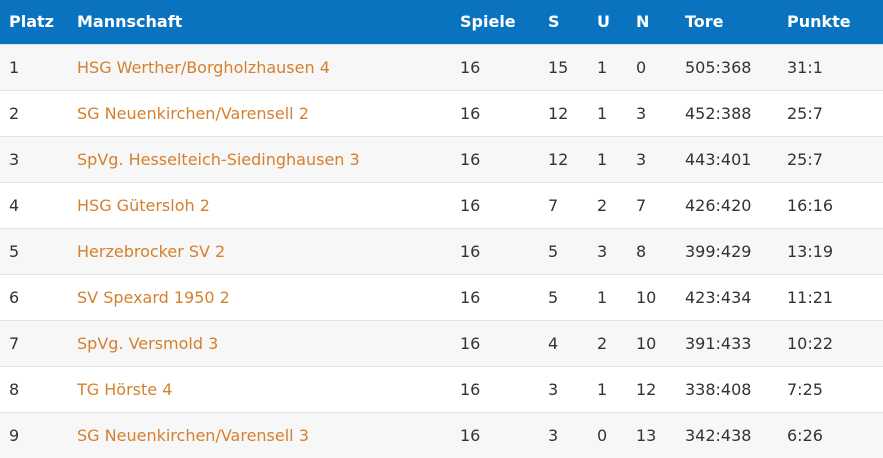 This screenshot has width=883, height=458. What do you see at coordinates (810, 297) in the screenshot?
I see `cell-punkte: 11:21` at bounding box center [810, 297].